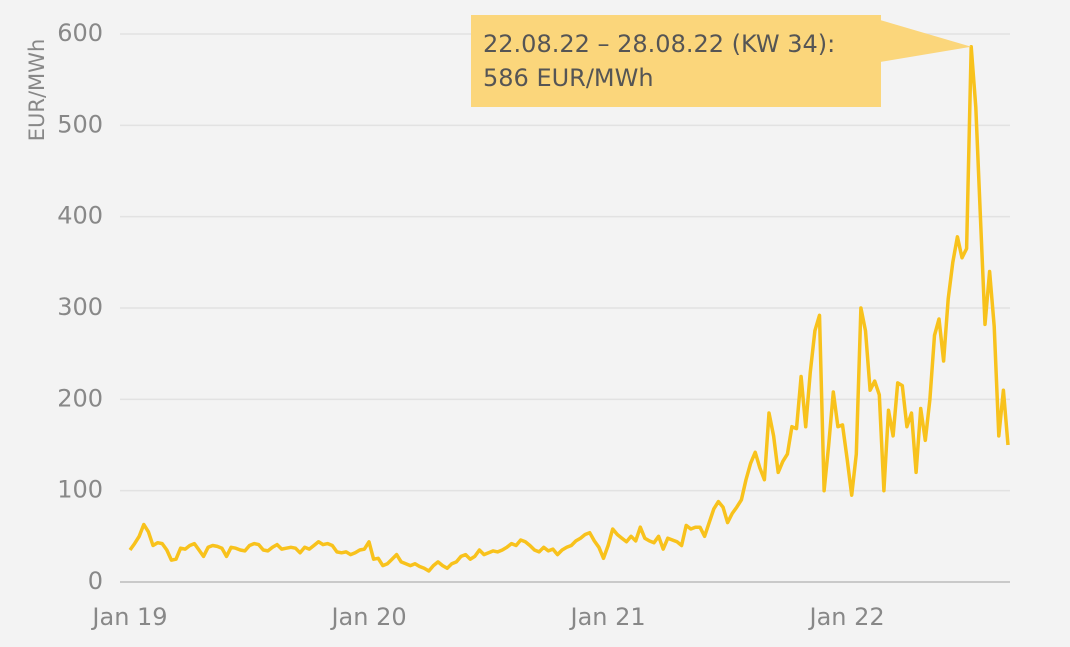  Describe the element at coordinates (128, 617) in the screenshot. I see `x-tick-label: Jan 19` at that location.